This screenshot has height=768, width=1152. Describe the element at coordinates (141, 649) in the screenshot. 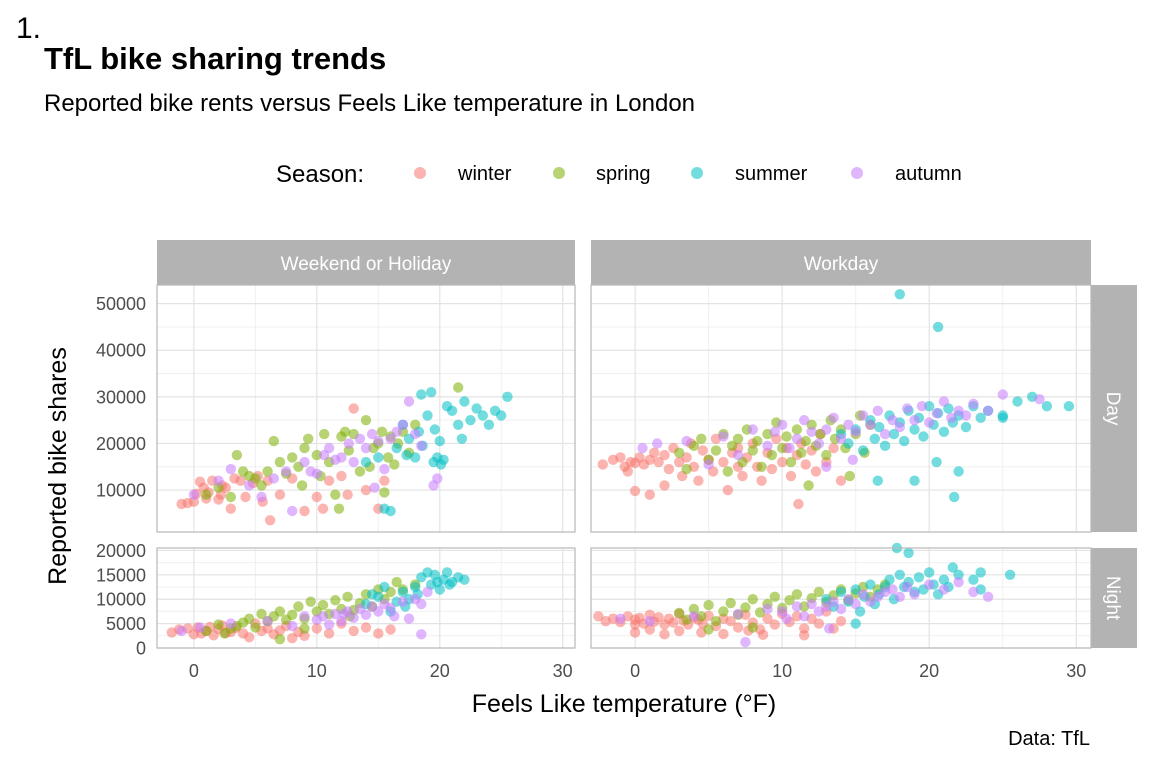

I see `y-tick-label: 0` at that location.